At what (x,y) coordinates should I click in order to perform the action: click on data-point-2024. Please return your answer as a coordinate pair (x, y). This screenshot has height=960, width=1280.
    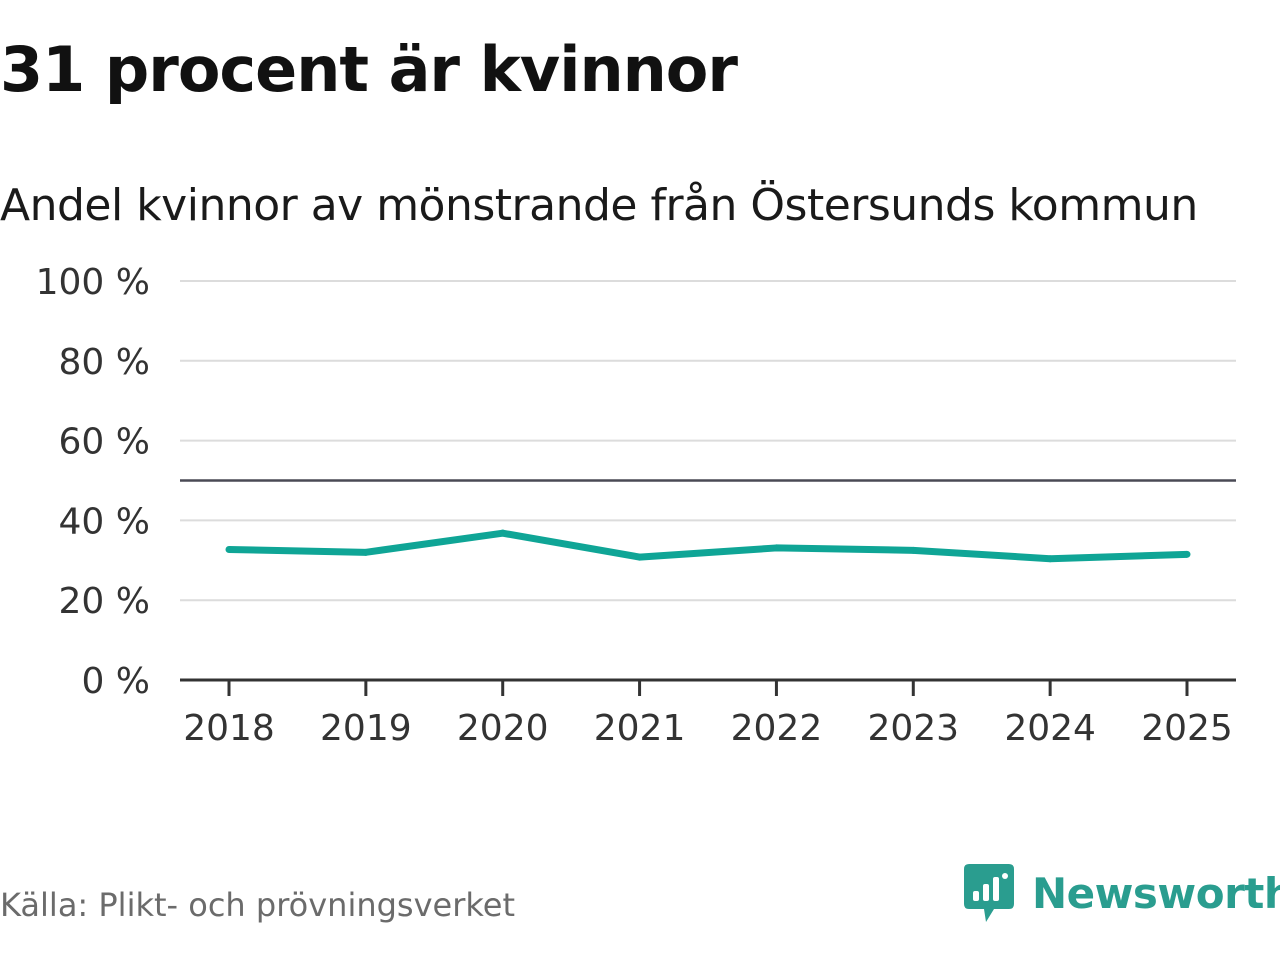
    Looking at the image, I should click on (1050, 559).